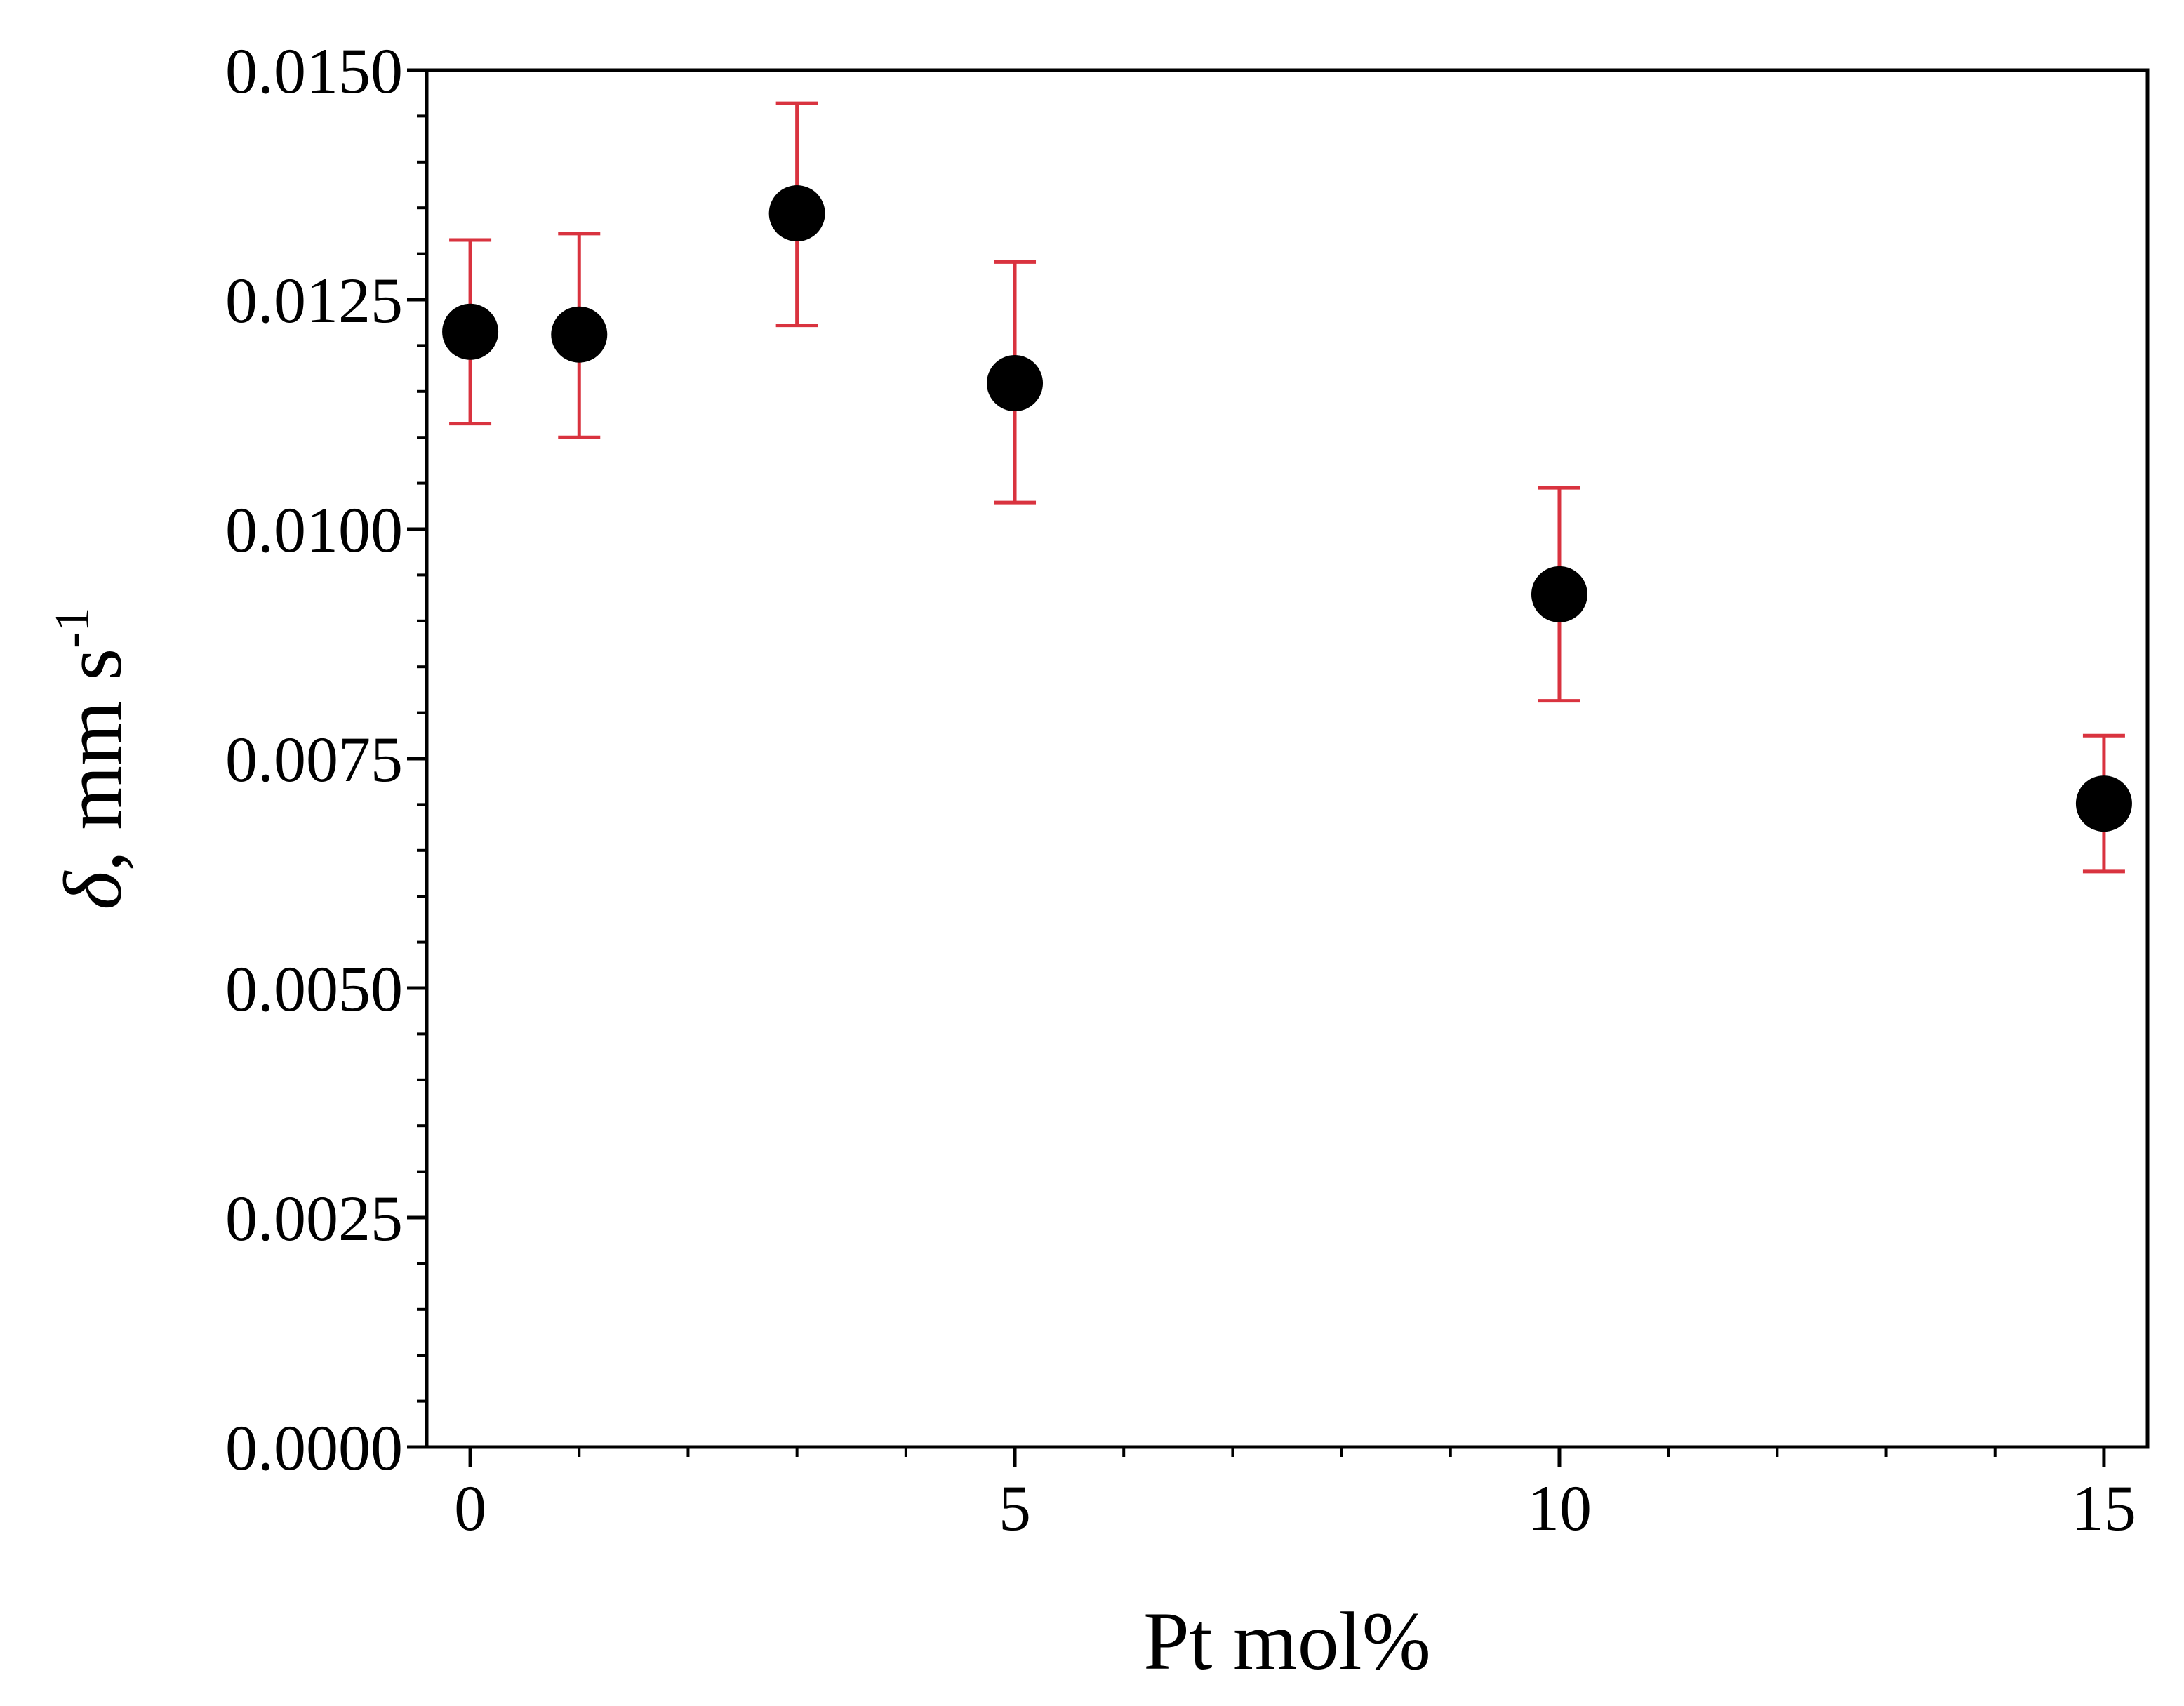 Image resolution: width=2184 pixels, height=1706 pixels. Describe the element at coordinates (314, 989) in the screenshot. I see `y-tick-label: 0.0050` at that location.